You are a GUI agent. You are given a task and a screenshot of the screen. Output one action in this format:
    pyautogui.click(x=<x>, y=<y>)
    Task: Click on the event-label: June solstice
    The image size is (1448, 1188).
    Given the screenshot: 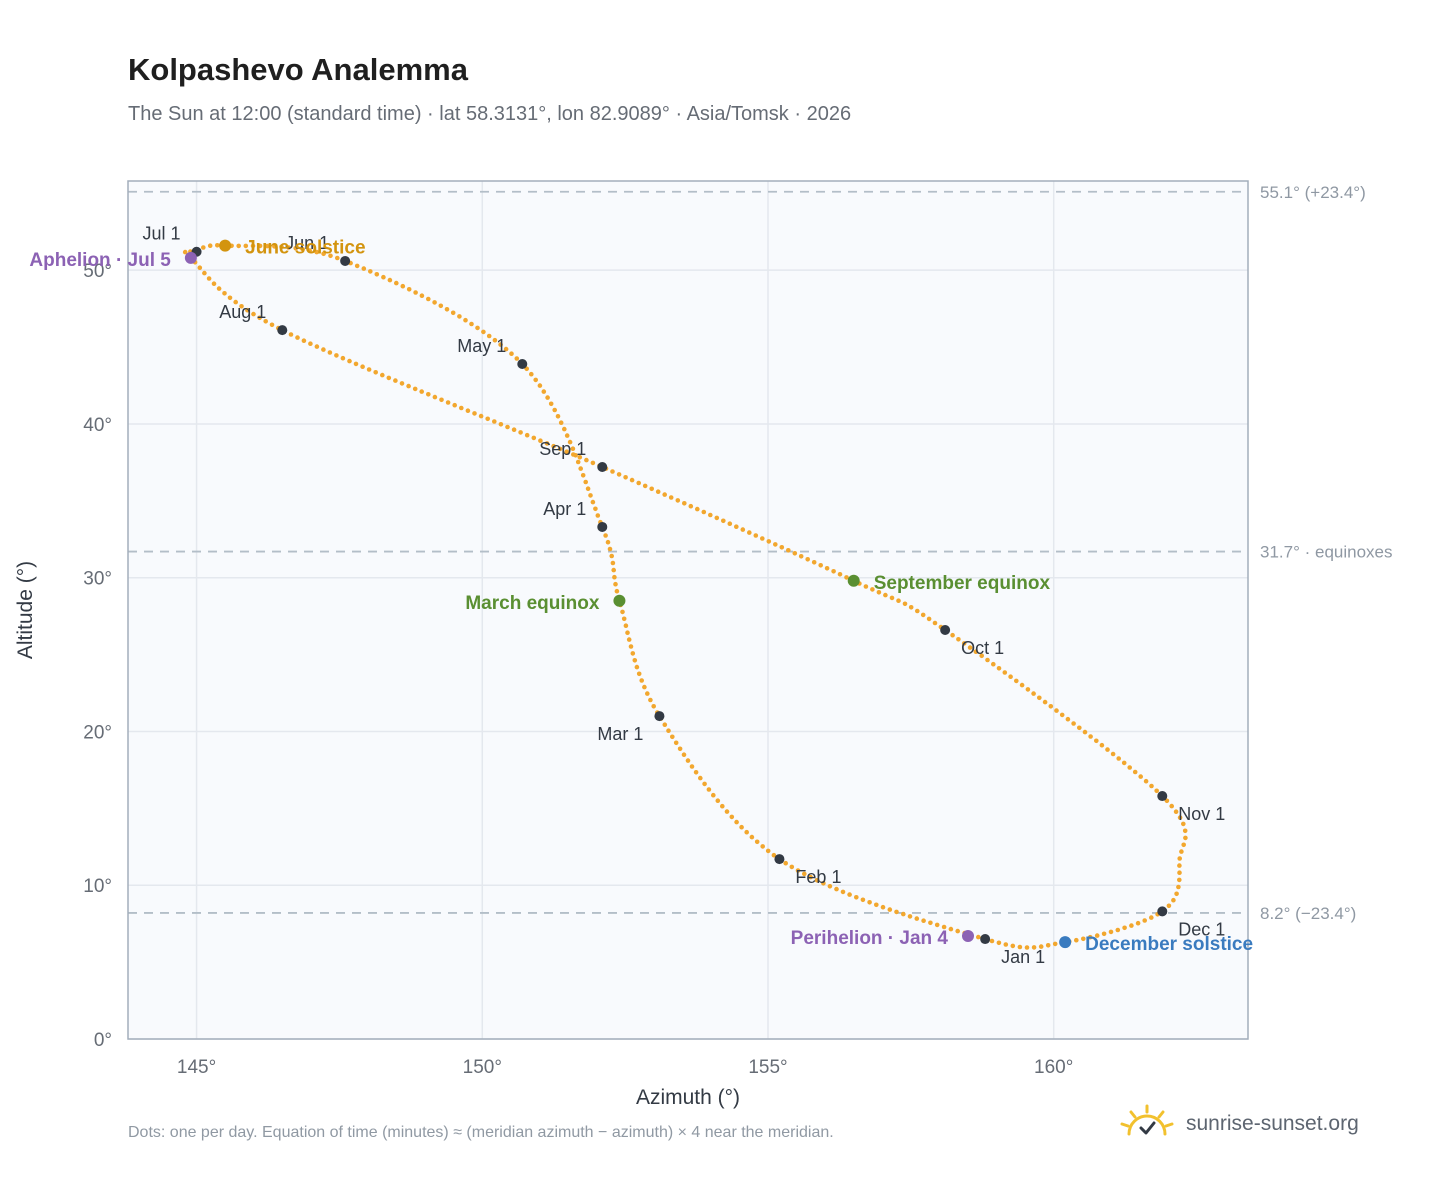 What is the action you would take?
    pyautogui.click(x=305, y=248)
    